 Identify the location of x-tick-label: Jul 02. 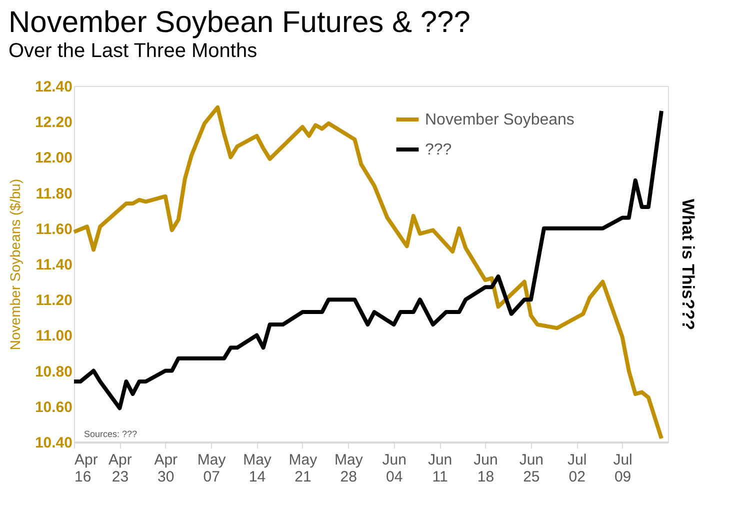
(577, 469).